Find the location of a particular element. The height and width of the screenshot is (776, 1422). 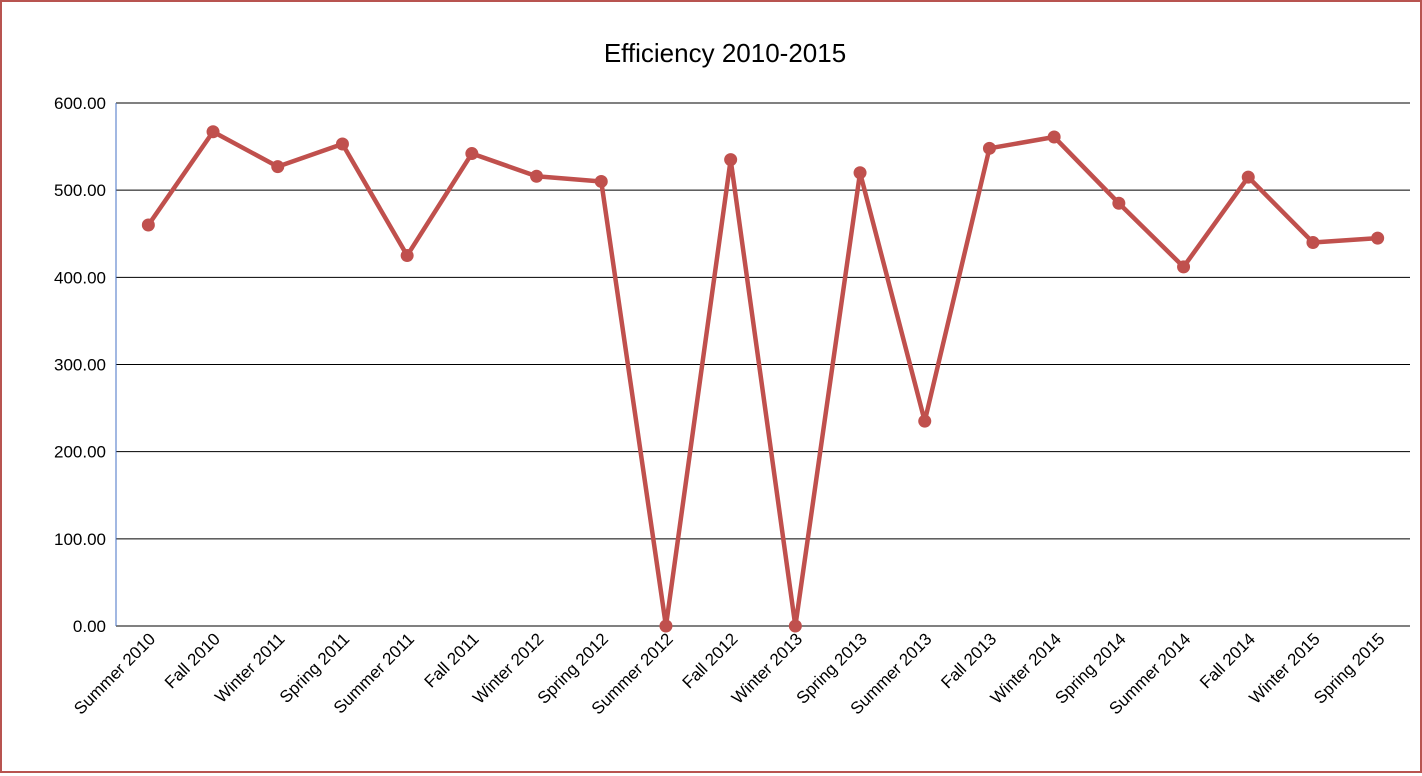

x-tick-label: Fall 2010 is located at coordinates (192, 660).